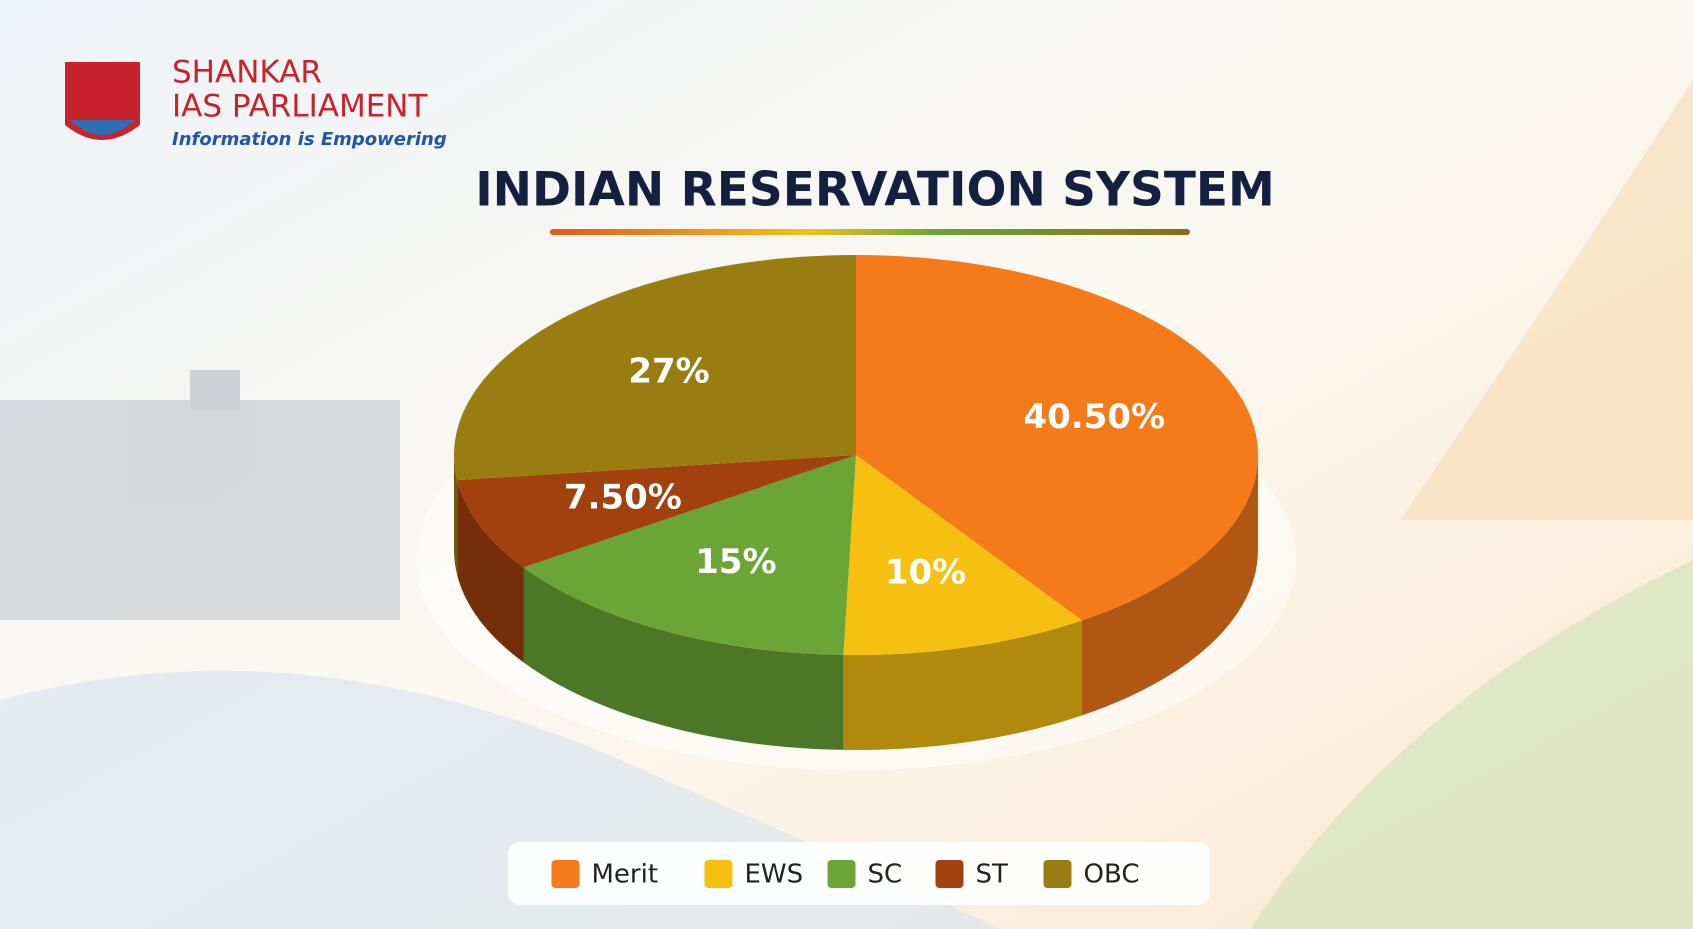  Describe the element at coordinates (735, 562) in the screenshot. I see `data-label: 15%` at that location.